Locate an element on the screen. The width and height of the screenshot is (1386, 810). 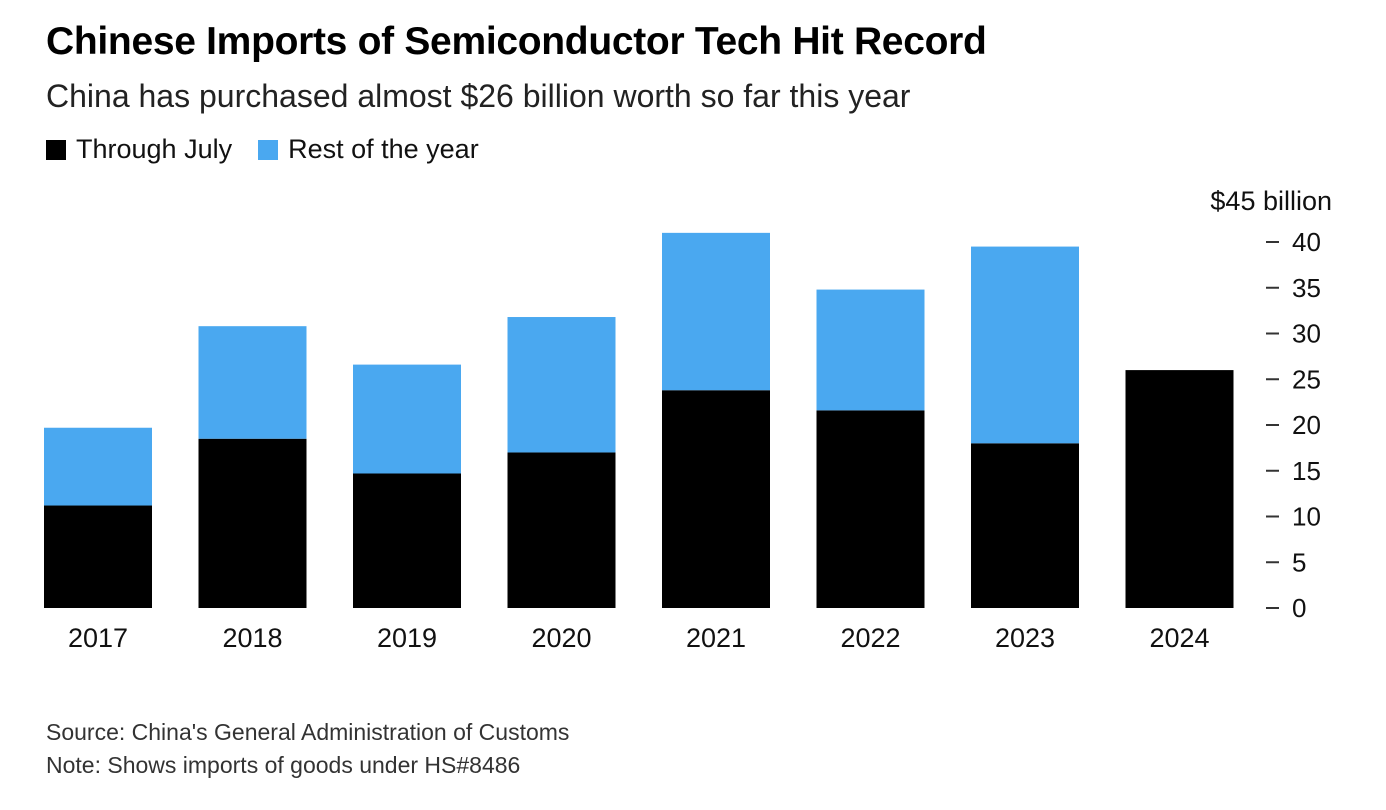
bar-through-july-2022 is located at coordinates (870, 509).